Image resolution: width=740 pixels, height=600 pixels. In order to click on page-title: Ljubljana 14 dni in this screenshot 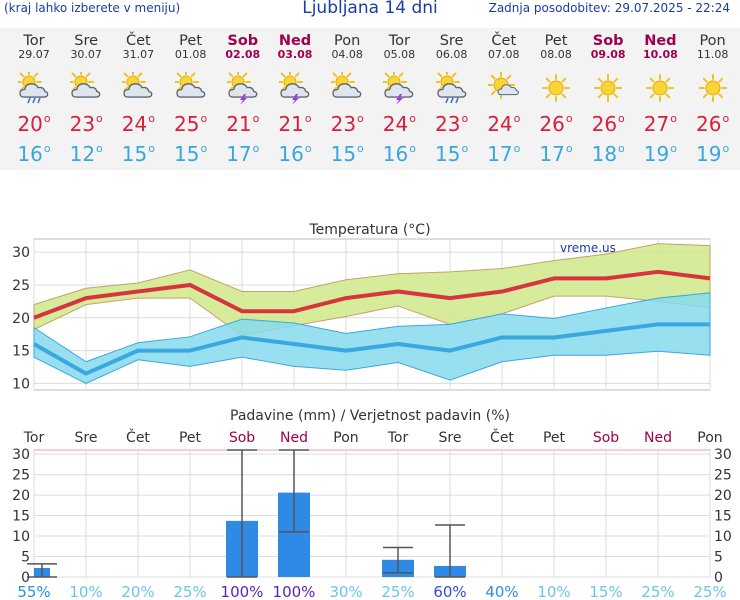, I will do `click(370, 9)`.